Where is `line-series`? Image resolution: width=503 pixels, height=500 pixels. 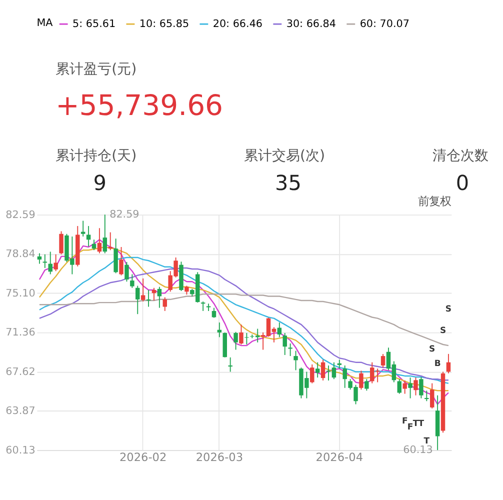
line-series is located at coordinates (244, 320).